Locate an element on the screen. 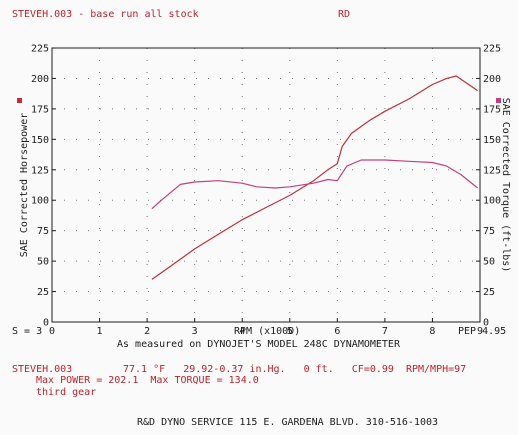  x-tick-label: 0 is located at coordinates (52, 331).